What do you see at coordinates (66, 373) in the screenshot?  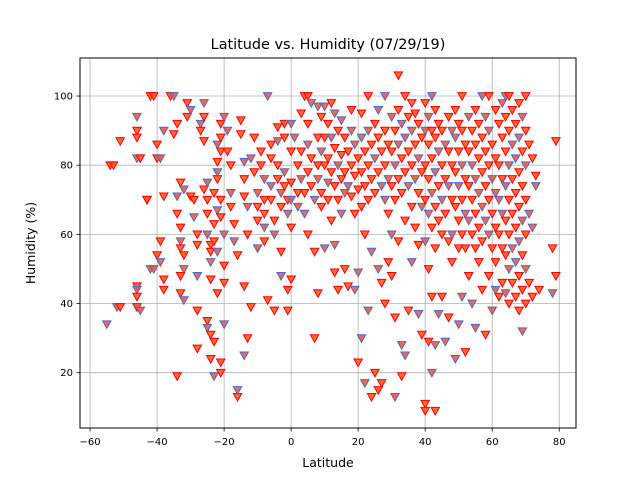 I see `y-tick-label: 20` at bounding box center [66, 373].